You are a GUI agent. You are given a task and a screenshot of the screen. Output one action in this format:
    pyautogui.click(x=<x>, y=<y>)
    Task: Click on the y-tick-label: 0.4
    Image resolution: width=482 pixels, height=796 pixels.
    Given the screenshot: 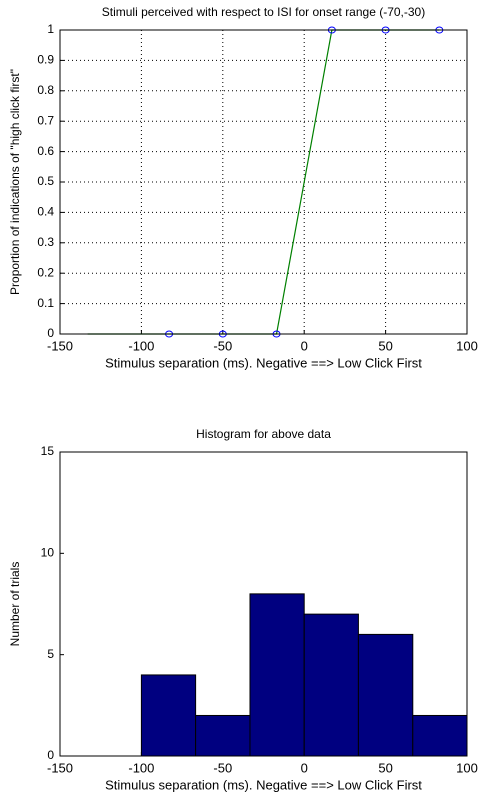 What is the action you would take?
    pyautogui.click(x=45, y=212)
    